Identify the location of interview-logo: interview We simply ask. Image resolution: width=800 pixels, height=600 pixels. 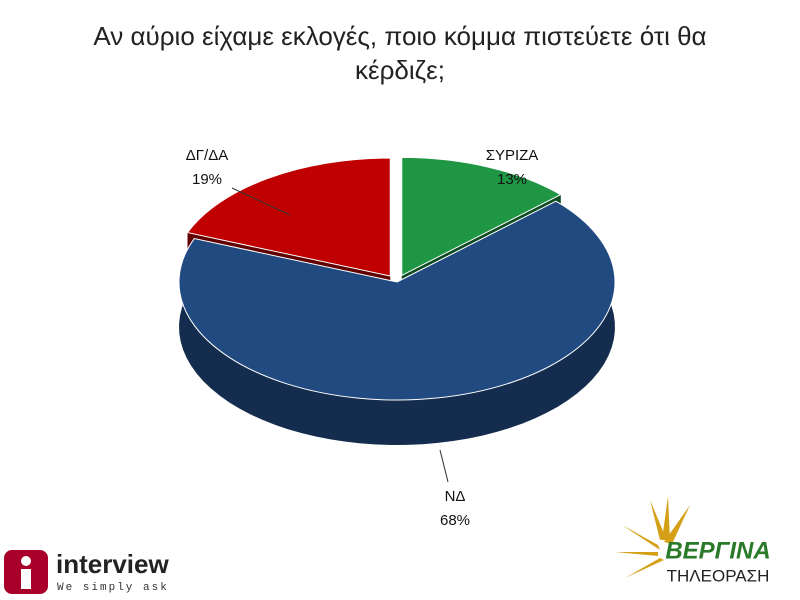
(86, 571).